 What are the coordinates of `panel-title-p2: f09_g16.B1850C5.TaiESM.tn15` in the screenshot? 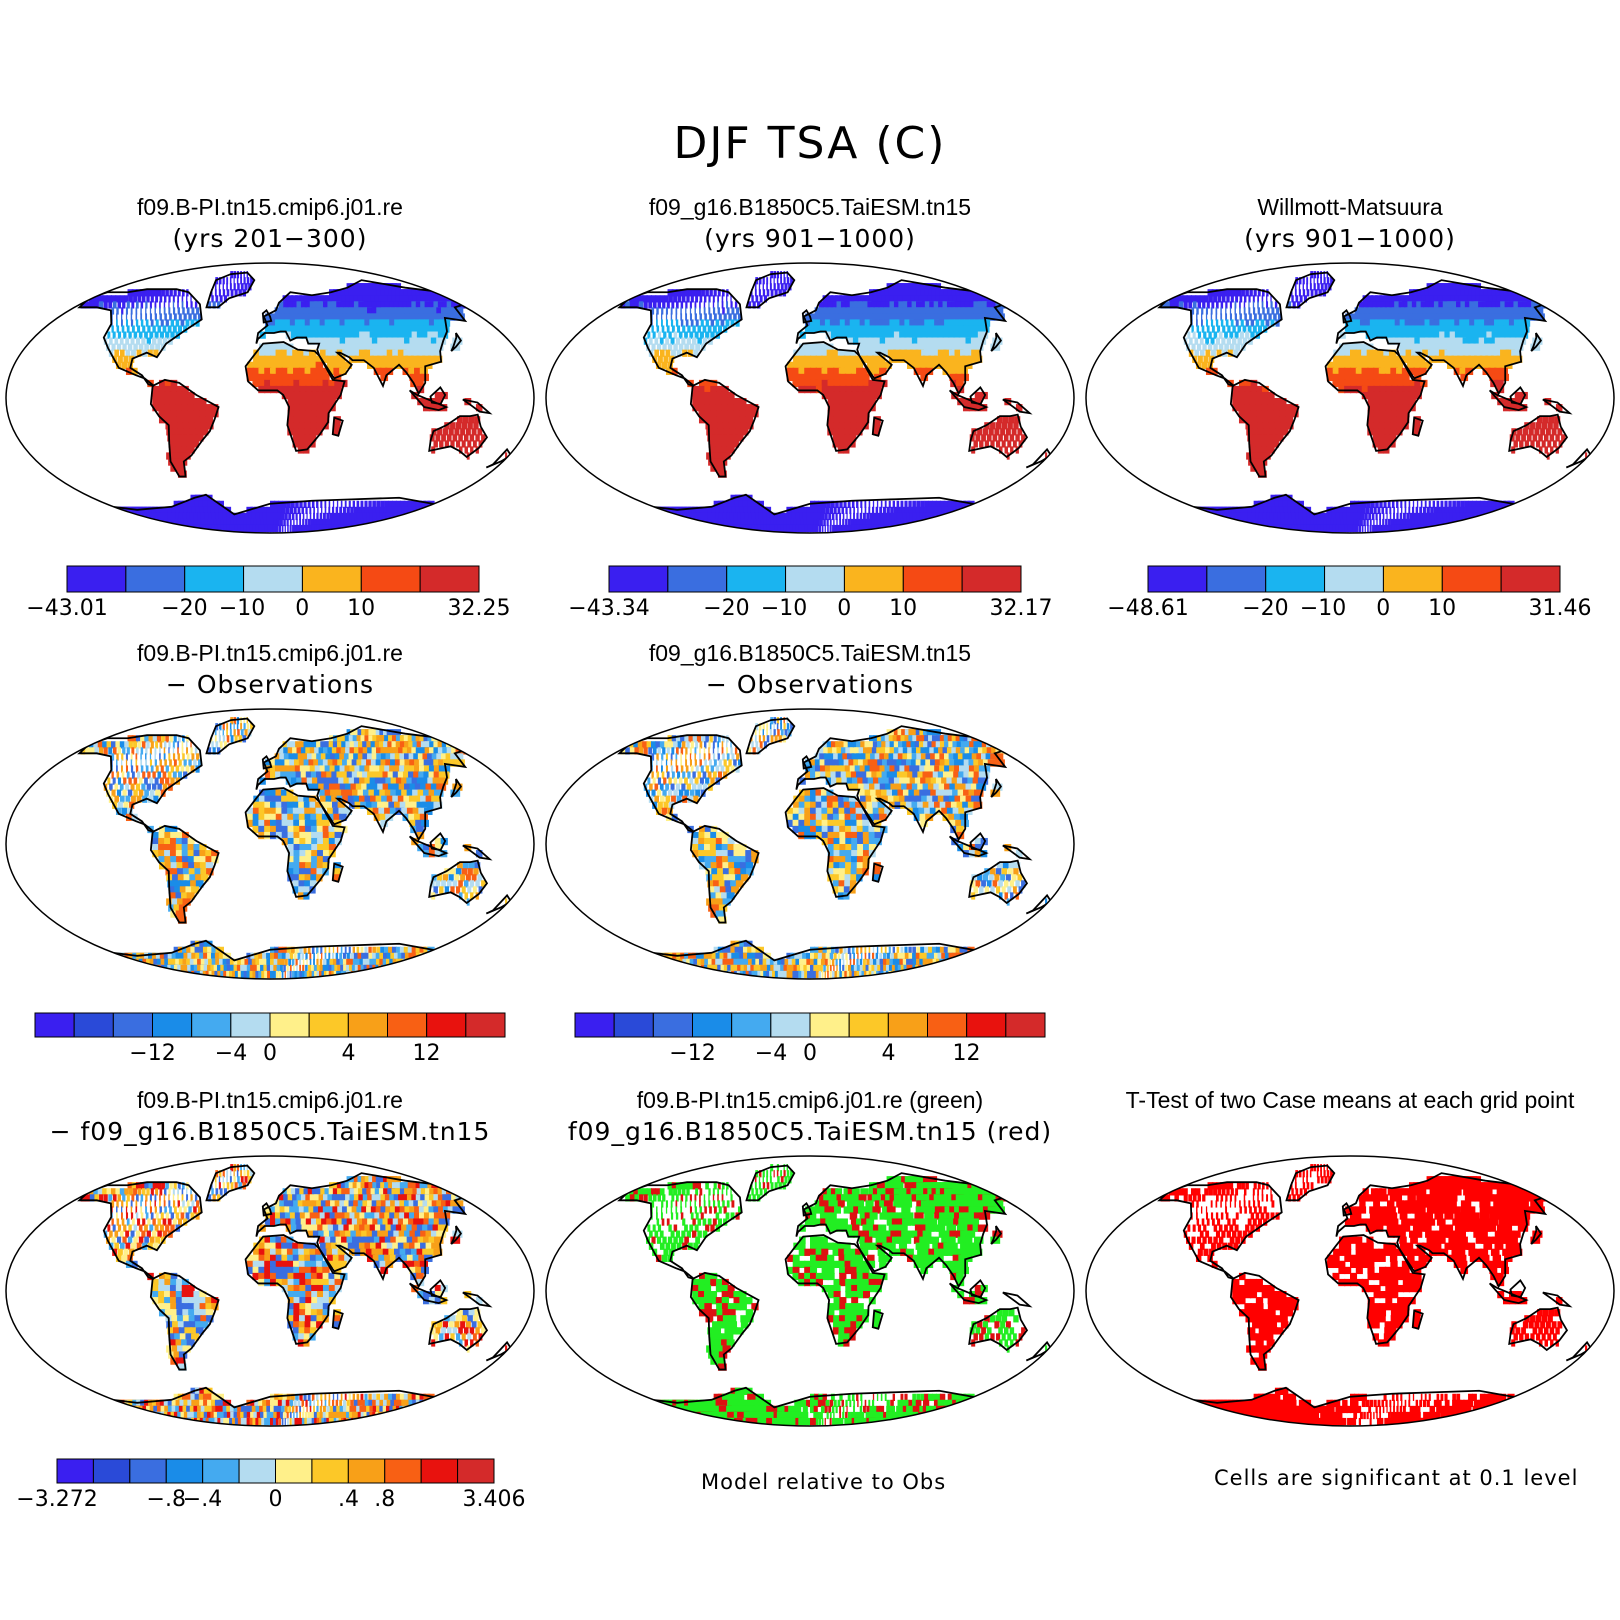 It's located at (810, 207).